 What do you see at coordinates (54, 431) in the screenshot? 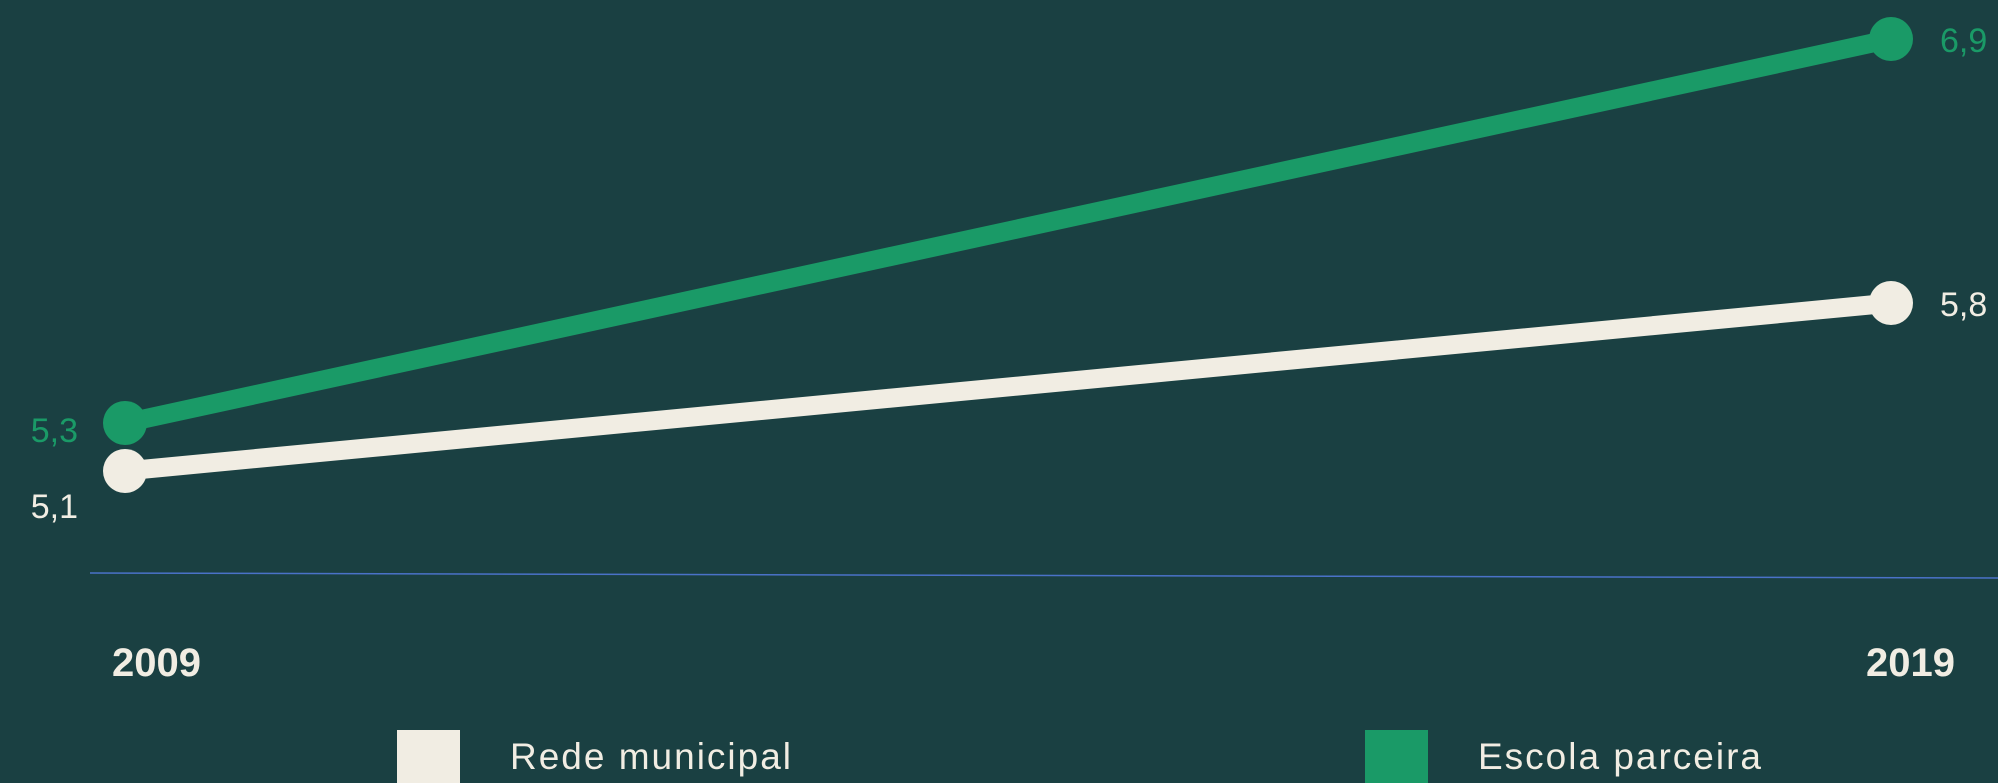
I see `data-label-escola-parceira-2009: 5,3` at bounding box center [54, 431].